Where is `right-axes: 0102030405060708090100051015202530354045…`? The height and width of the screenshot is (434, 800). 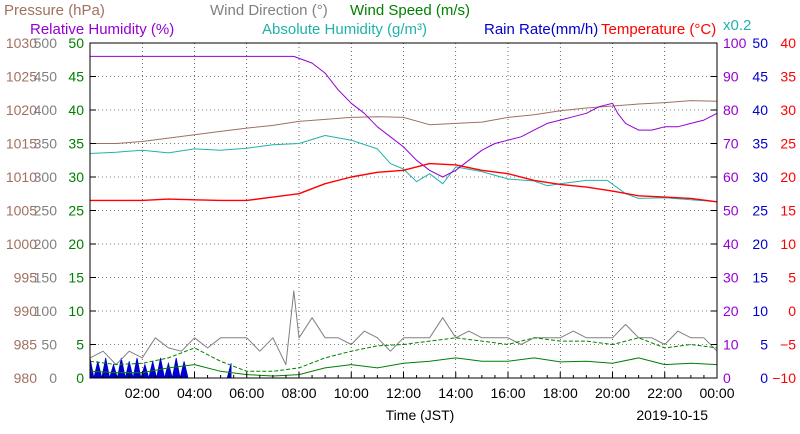 right-axes: 0102030405060708090100051015202530354045… is located at coordinates (753, 210).